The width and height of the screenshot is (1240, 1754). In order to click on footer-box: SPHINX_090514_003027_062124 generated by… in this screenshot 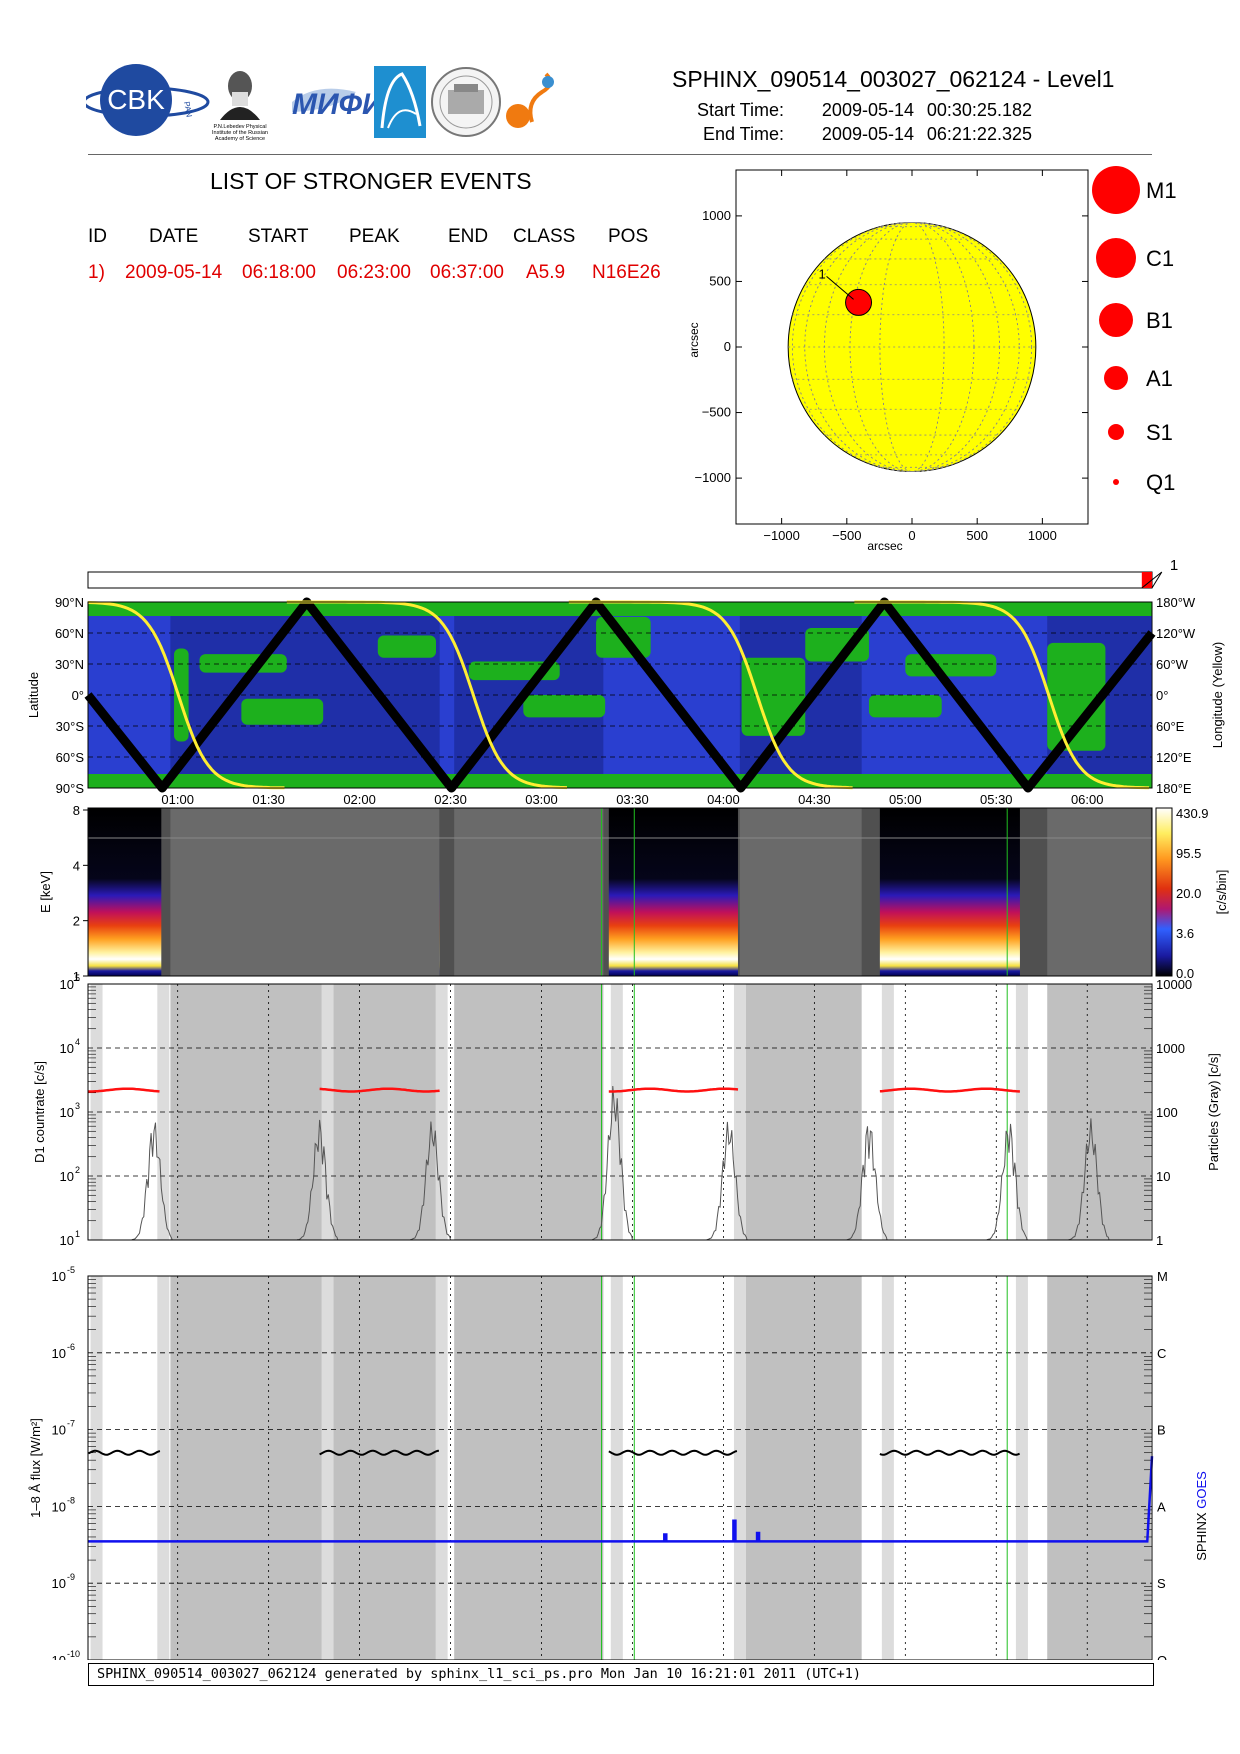, I will do `click(621, 1674)`.